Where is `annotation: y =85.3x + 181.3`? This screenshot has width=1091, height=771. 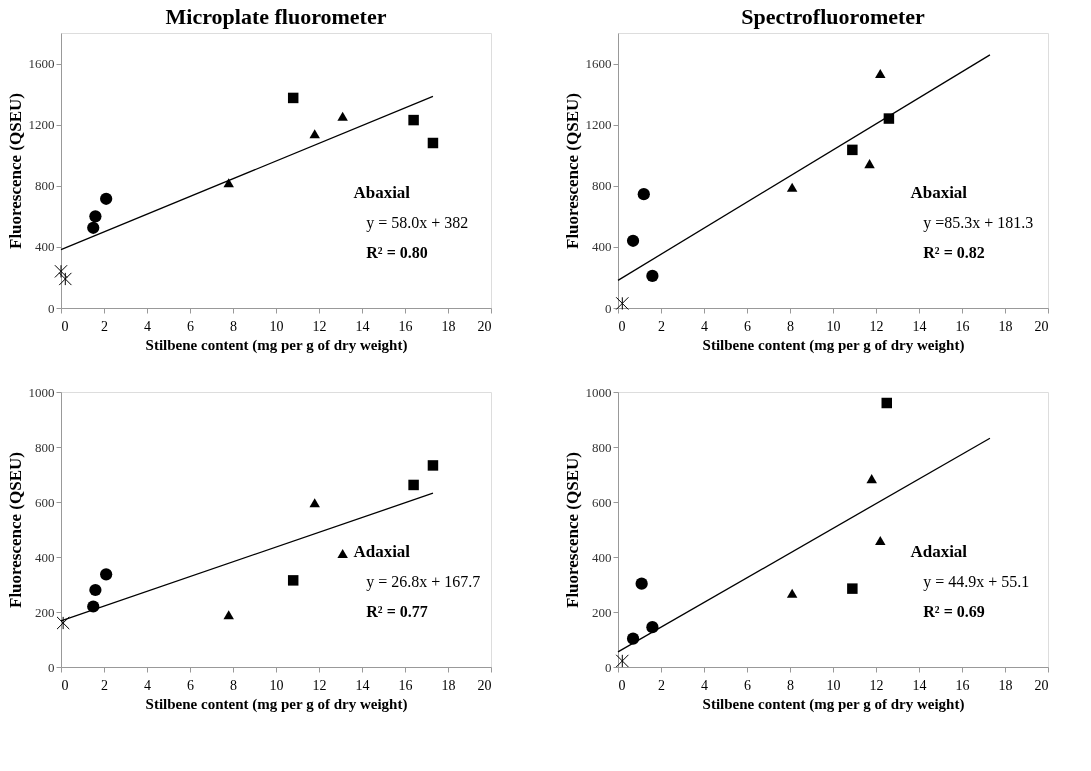
annotation: y =85.3x + 181.3 is located at coordinates (978, 222).